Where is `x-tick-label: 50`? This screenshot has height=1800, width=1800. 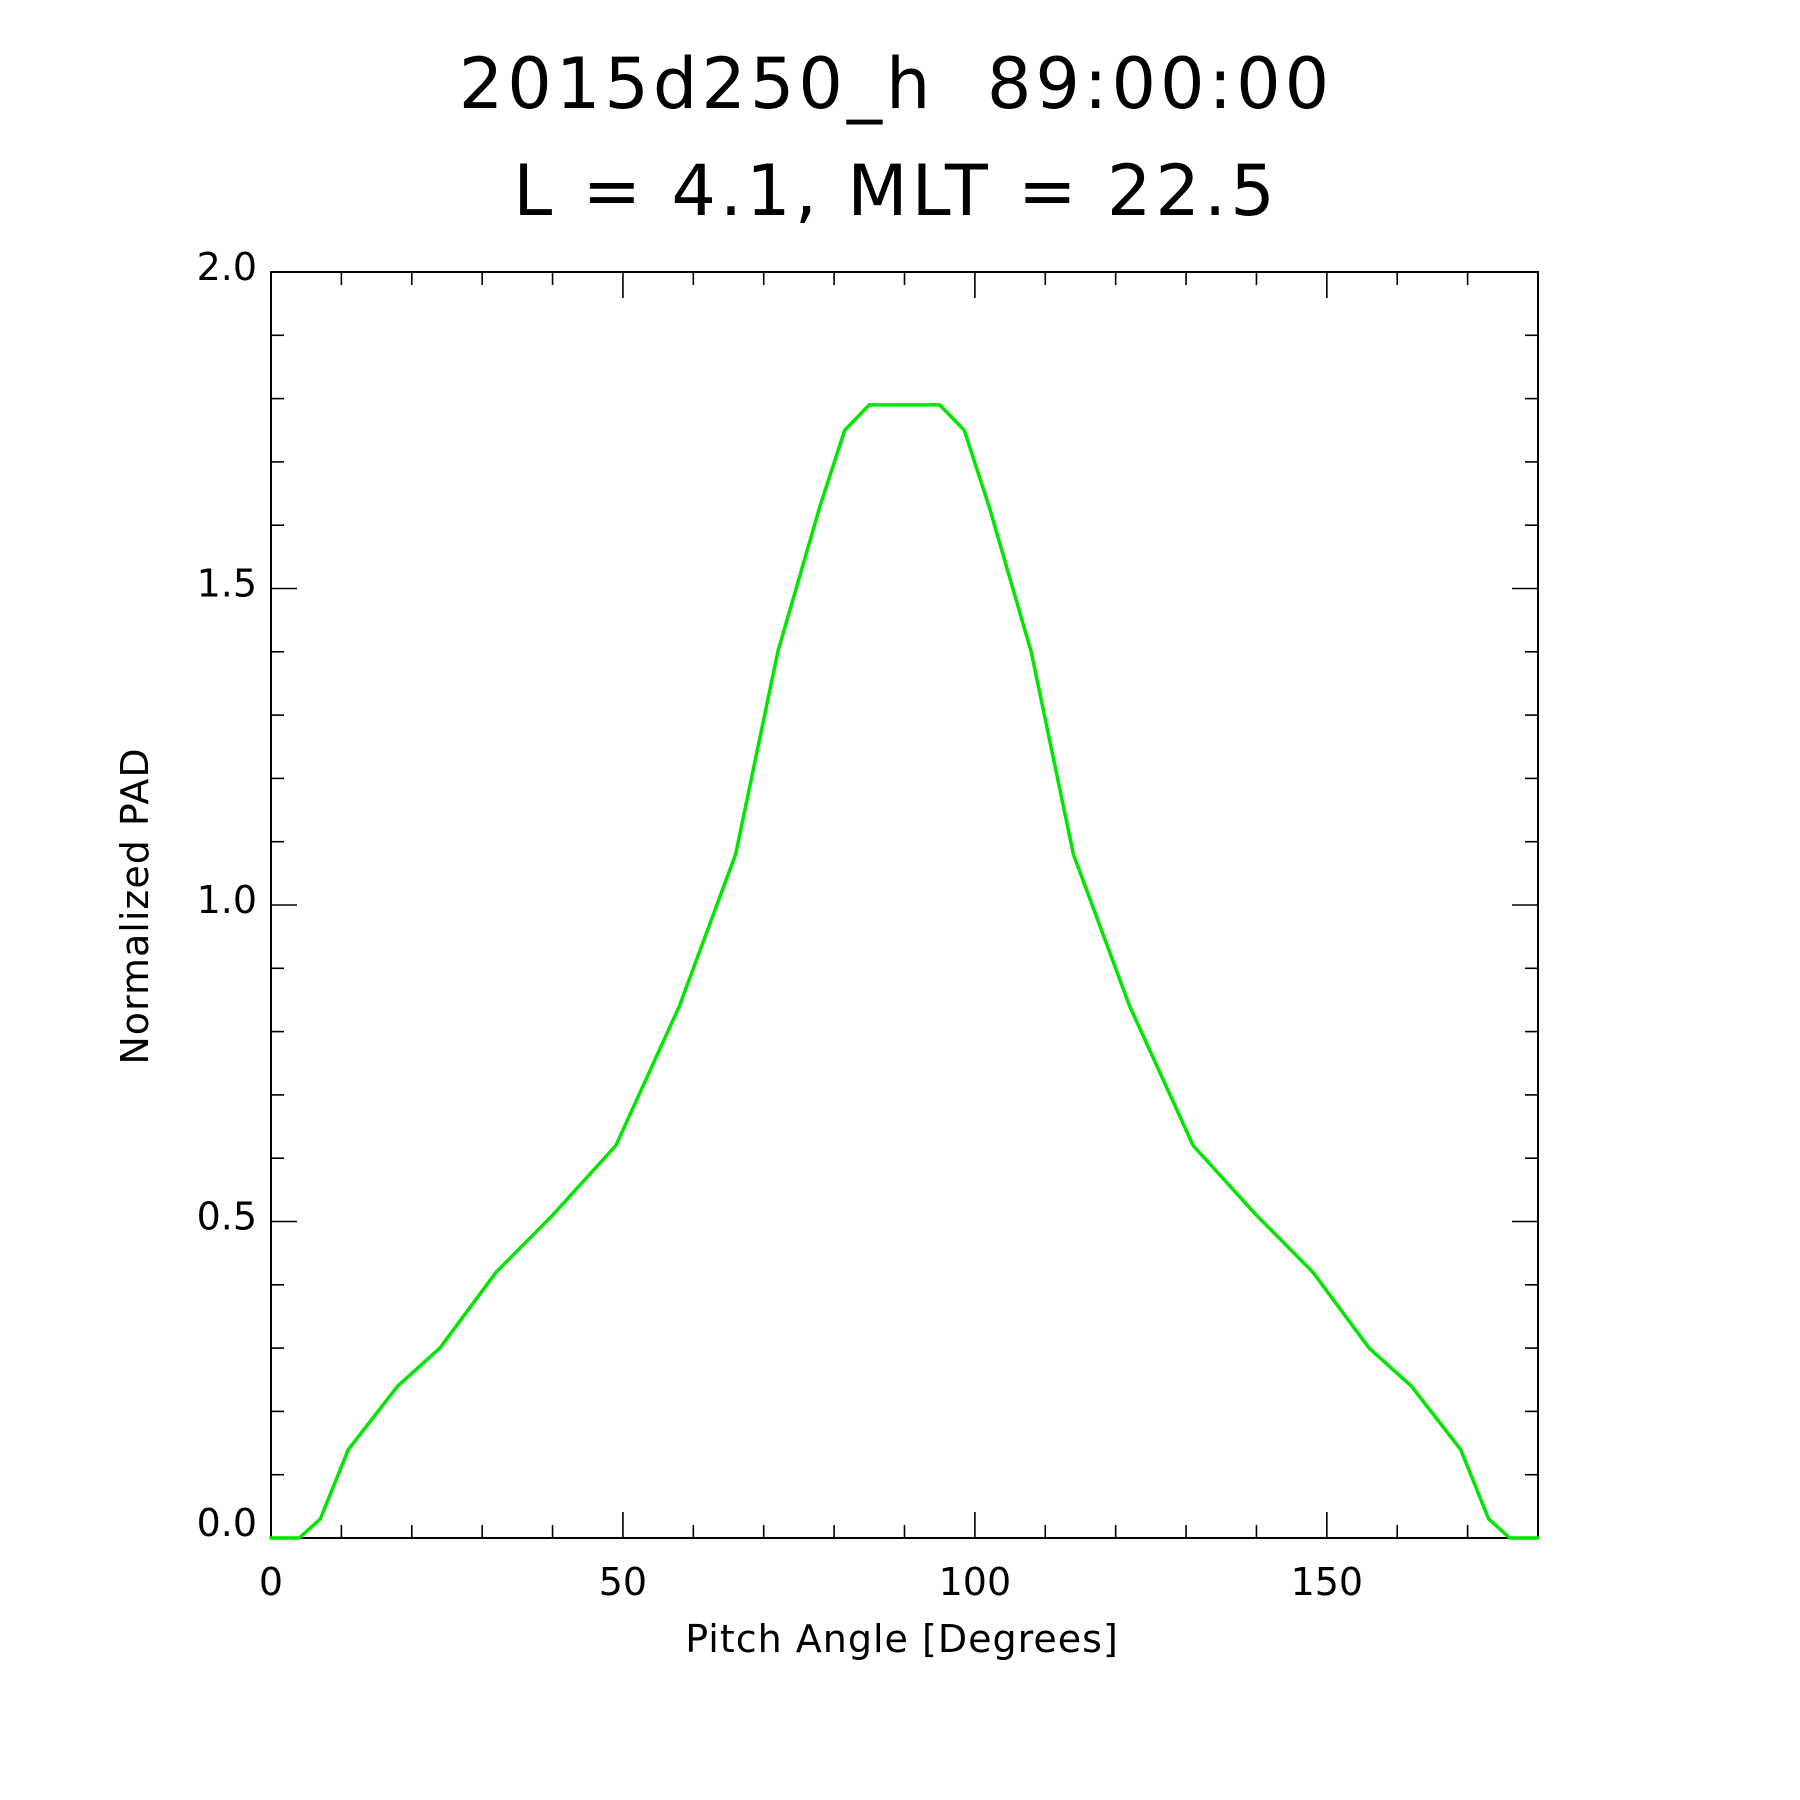 x-tick-label: 50 is located at coordinates (623, 1582).